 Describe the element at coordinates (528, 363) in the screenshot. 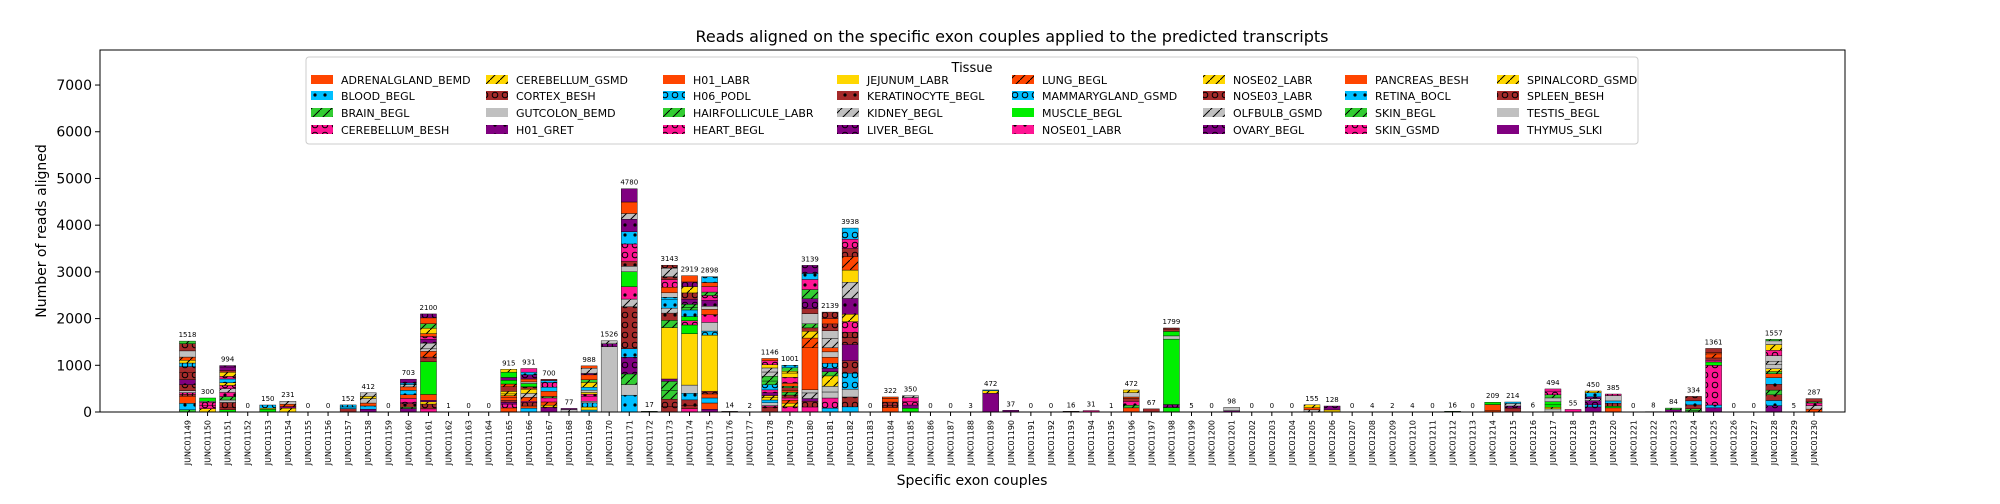

I see `bar-total-label: 931` at that location.